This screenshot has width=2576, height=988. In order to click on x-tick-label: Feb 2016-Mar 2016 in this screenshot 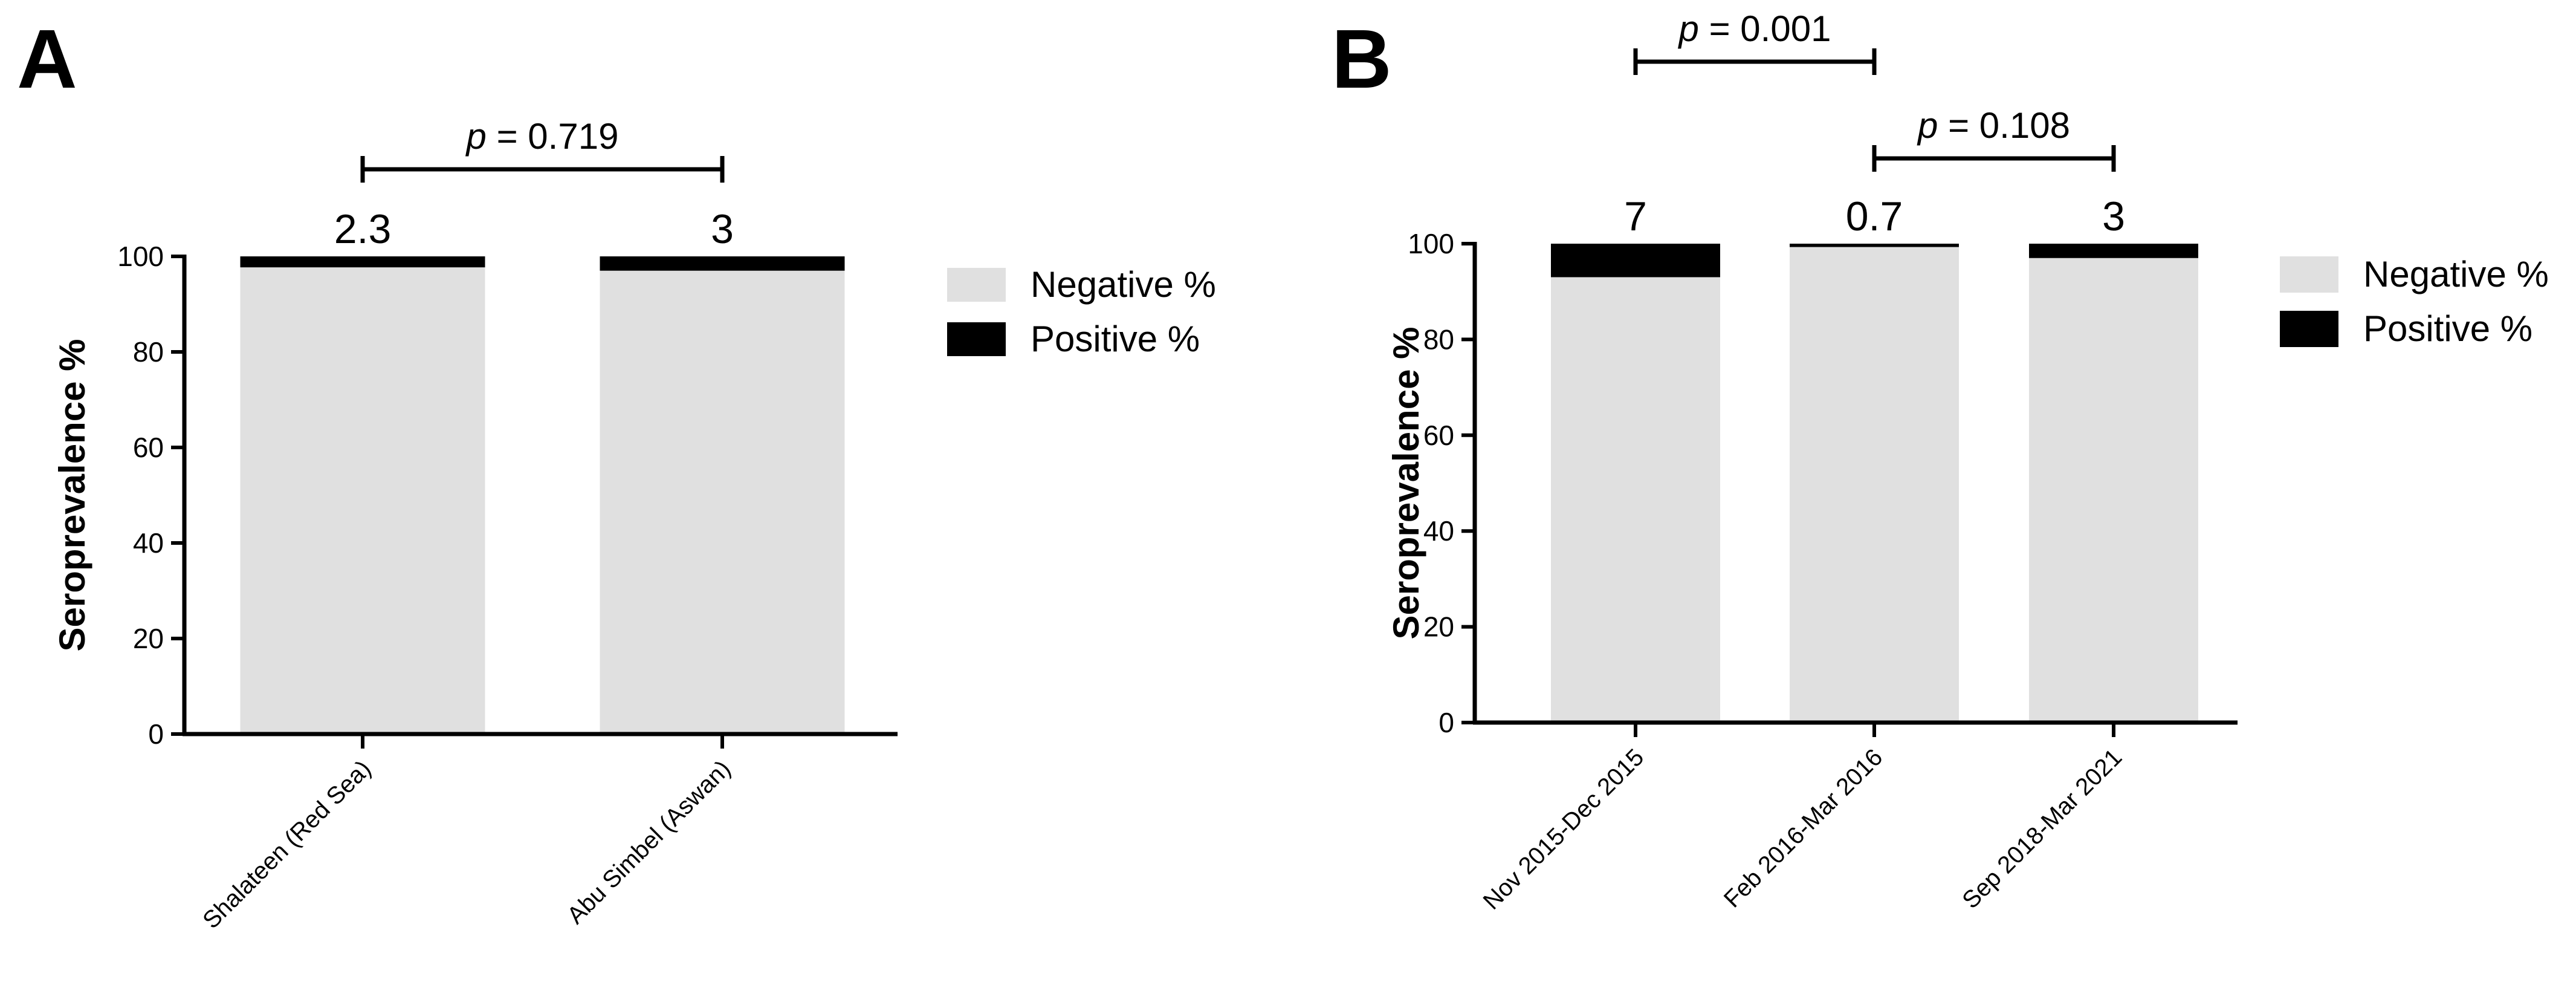, I will do `click(1803, 828)`.